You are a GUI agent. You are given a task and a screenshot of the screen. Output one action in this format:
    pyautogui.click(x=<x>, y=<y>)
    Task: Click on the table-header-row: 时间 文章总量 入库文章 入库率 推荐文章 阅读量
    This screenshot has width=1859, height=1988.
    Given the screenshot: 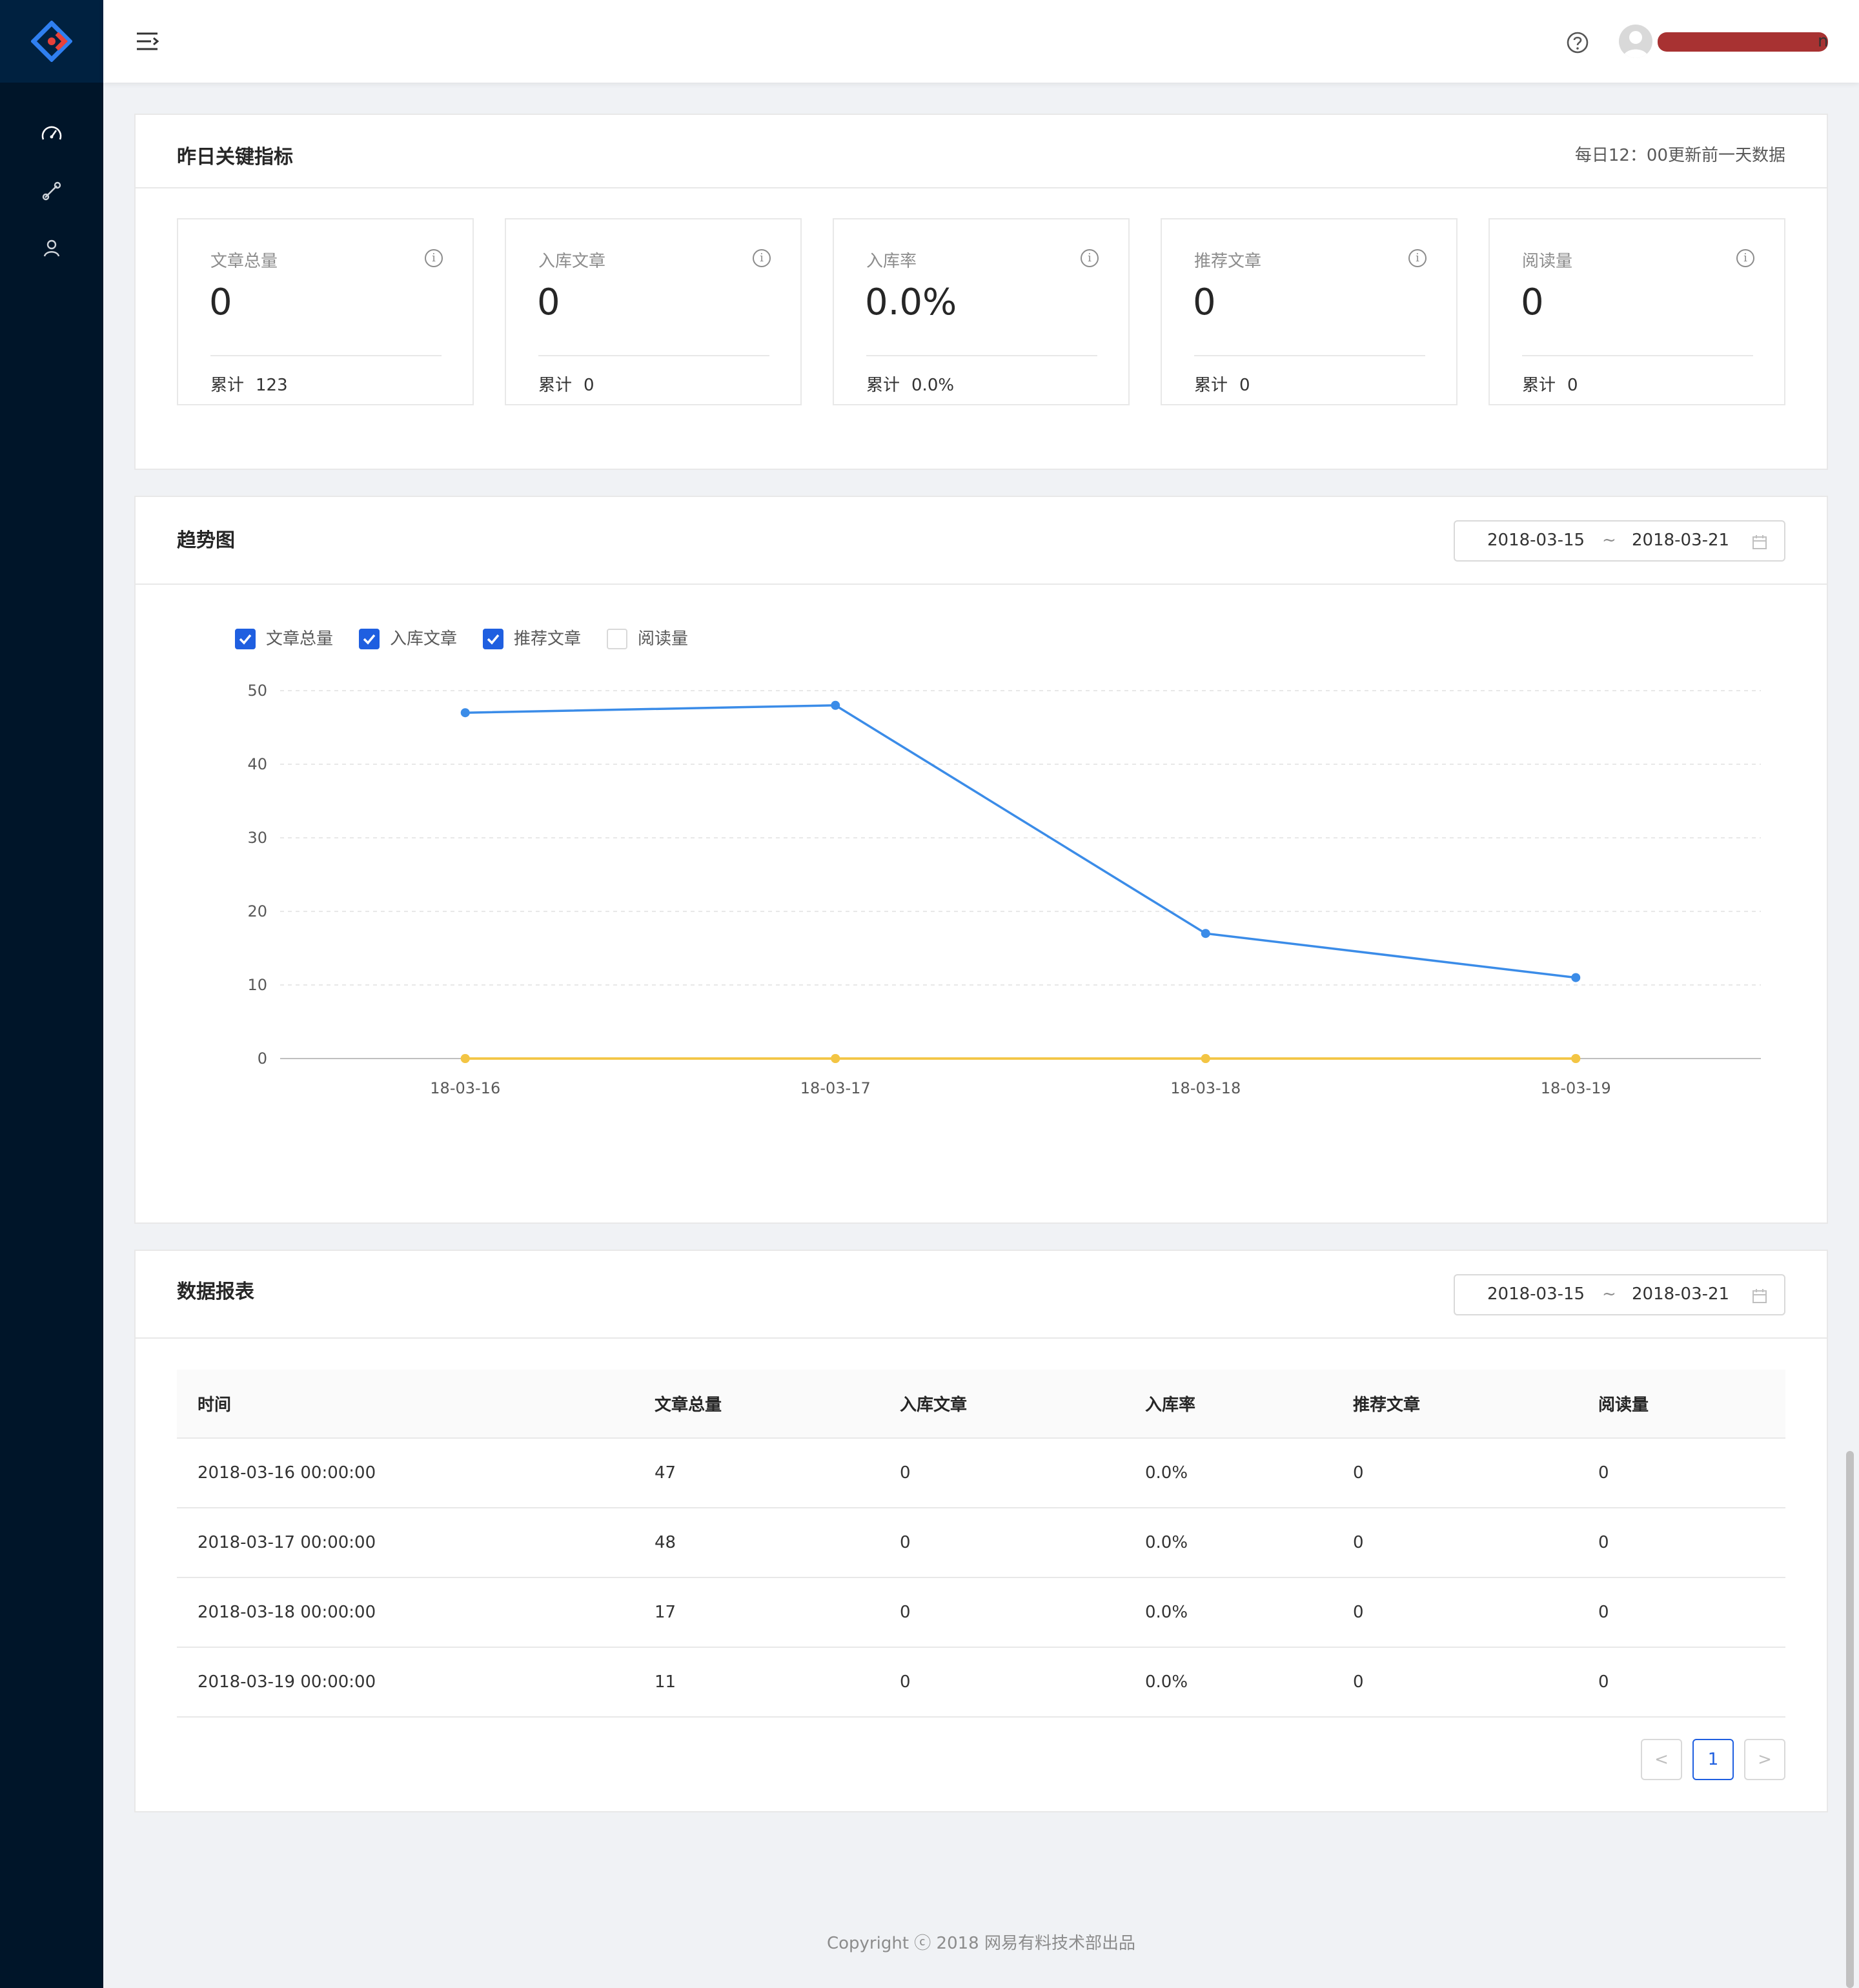 What is the action you would take?
    pyautogui.click(x=981, y=1404)
    